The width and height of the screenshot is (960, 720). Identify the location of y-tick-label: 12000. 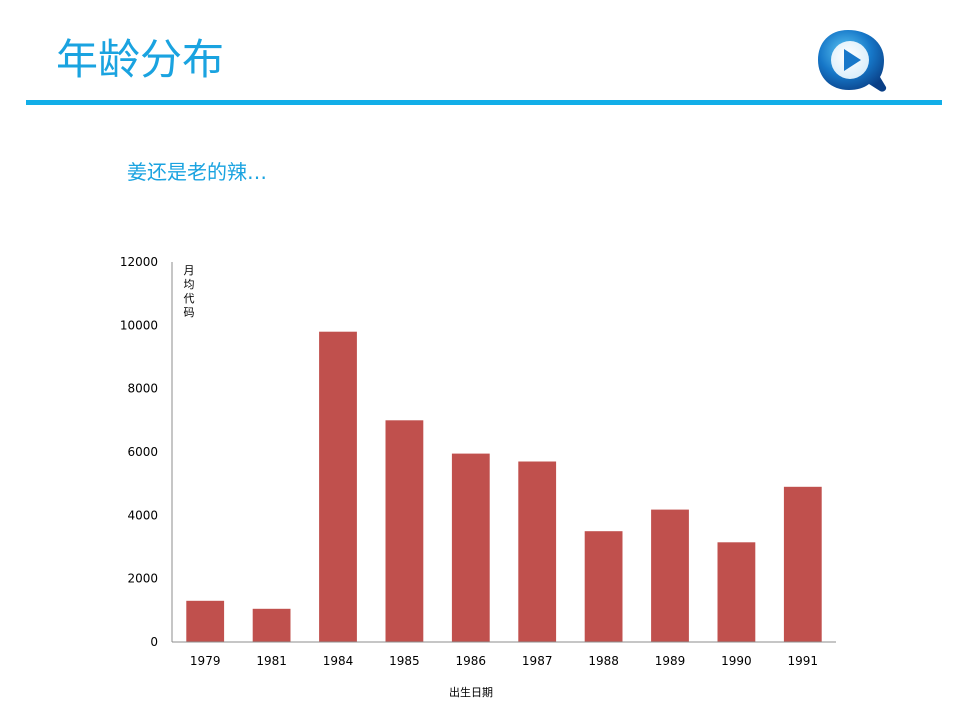
(139, 262).